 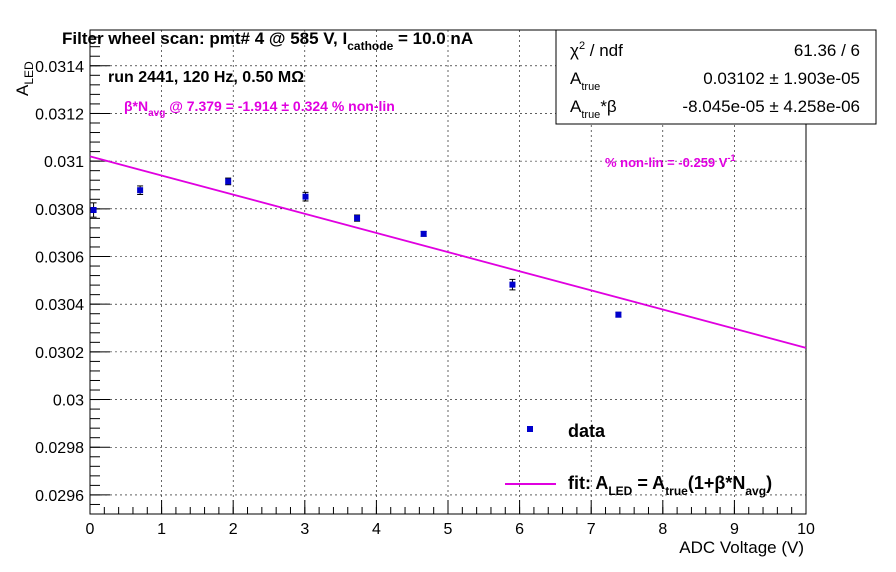 What do you see at coordinates (576, 106) in the screenshot?
I see `stats-atruebeta-main: A` at bounding box center [576, 106].